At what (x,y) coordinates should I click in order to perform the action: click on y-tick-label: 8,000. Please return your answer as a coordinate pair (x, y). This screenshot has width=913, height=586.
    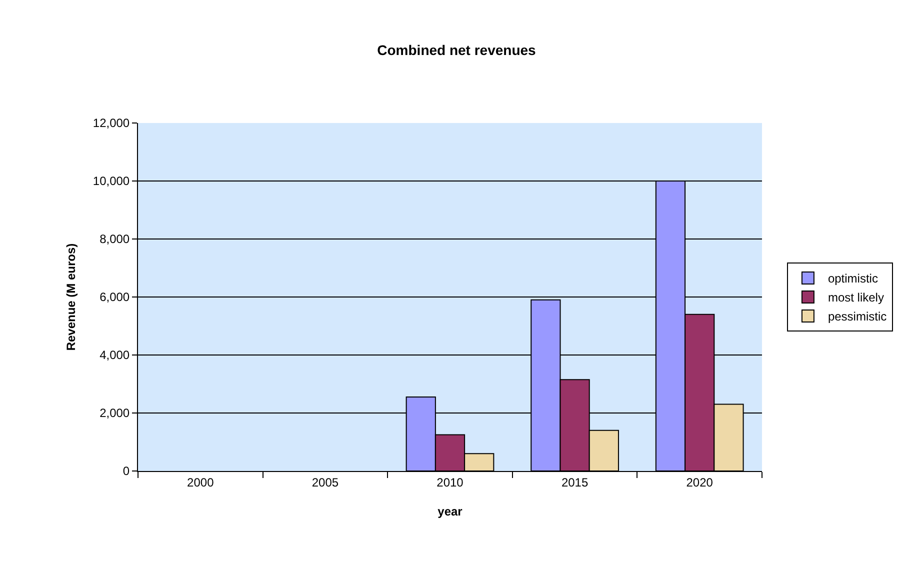
    Looking at the image, I should click on (115, 239).